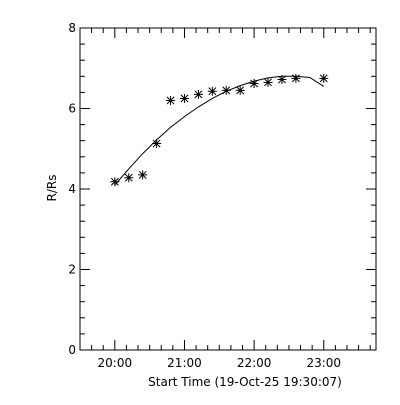  I want to click on y-tick-label: 6, so click(72, 109).